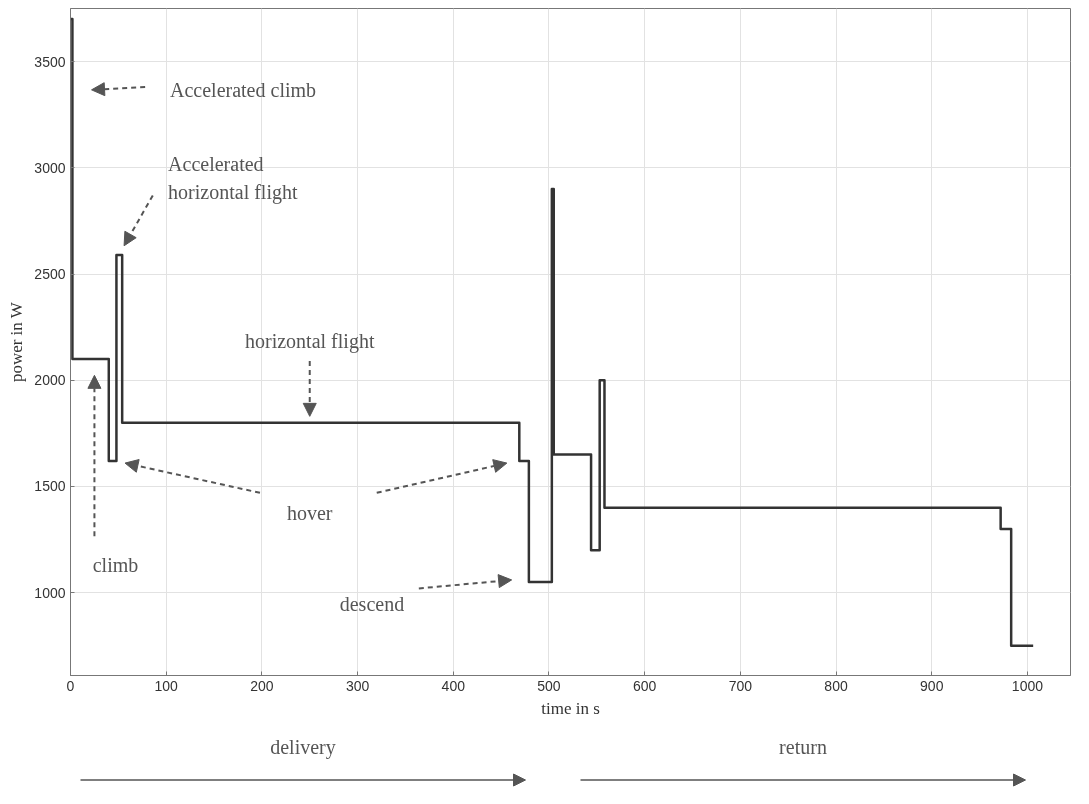 This screenshot has width=1089, height=804. I want to click on x-tick-label: 0, so click(70, 685).